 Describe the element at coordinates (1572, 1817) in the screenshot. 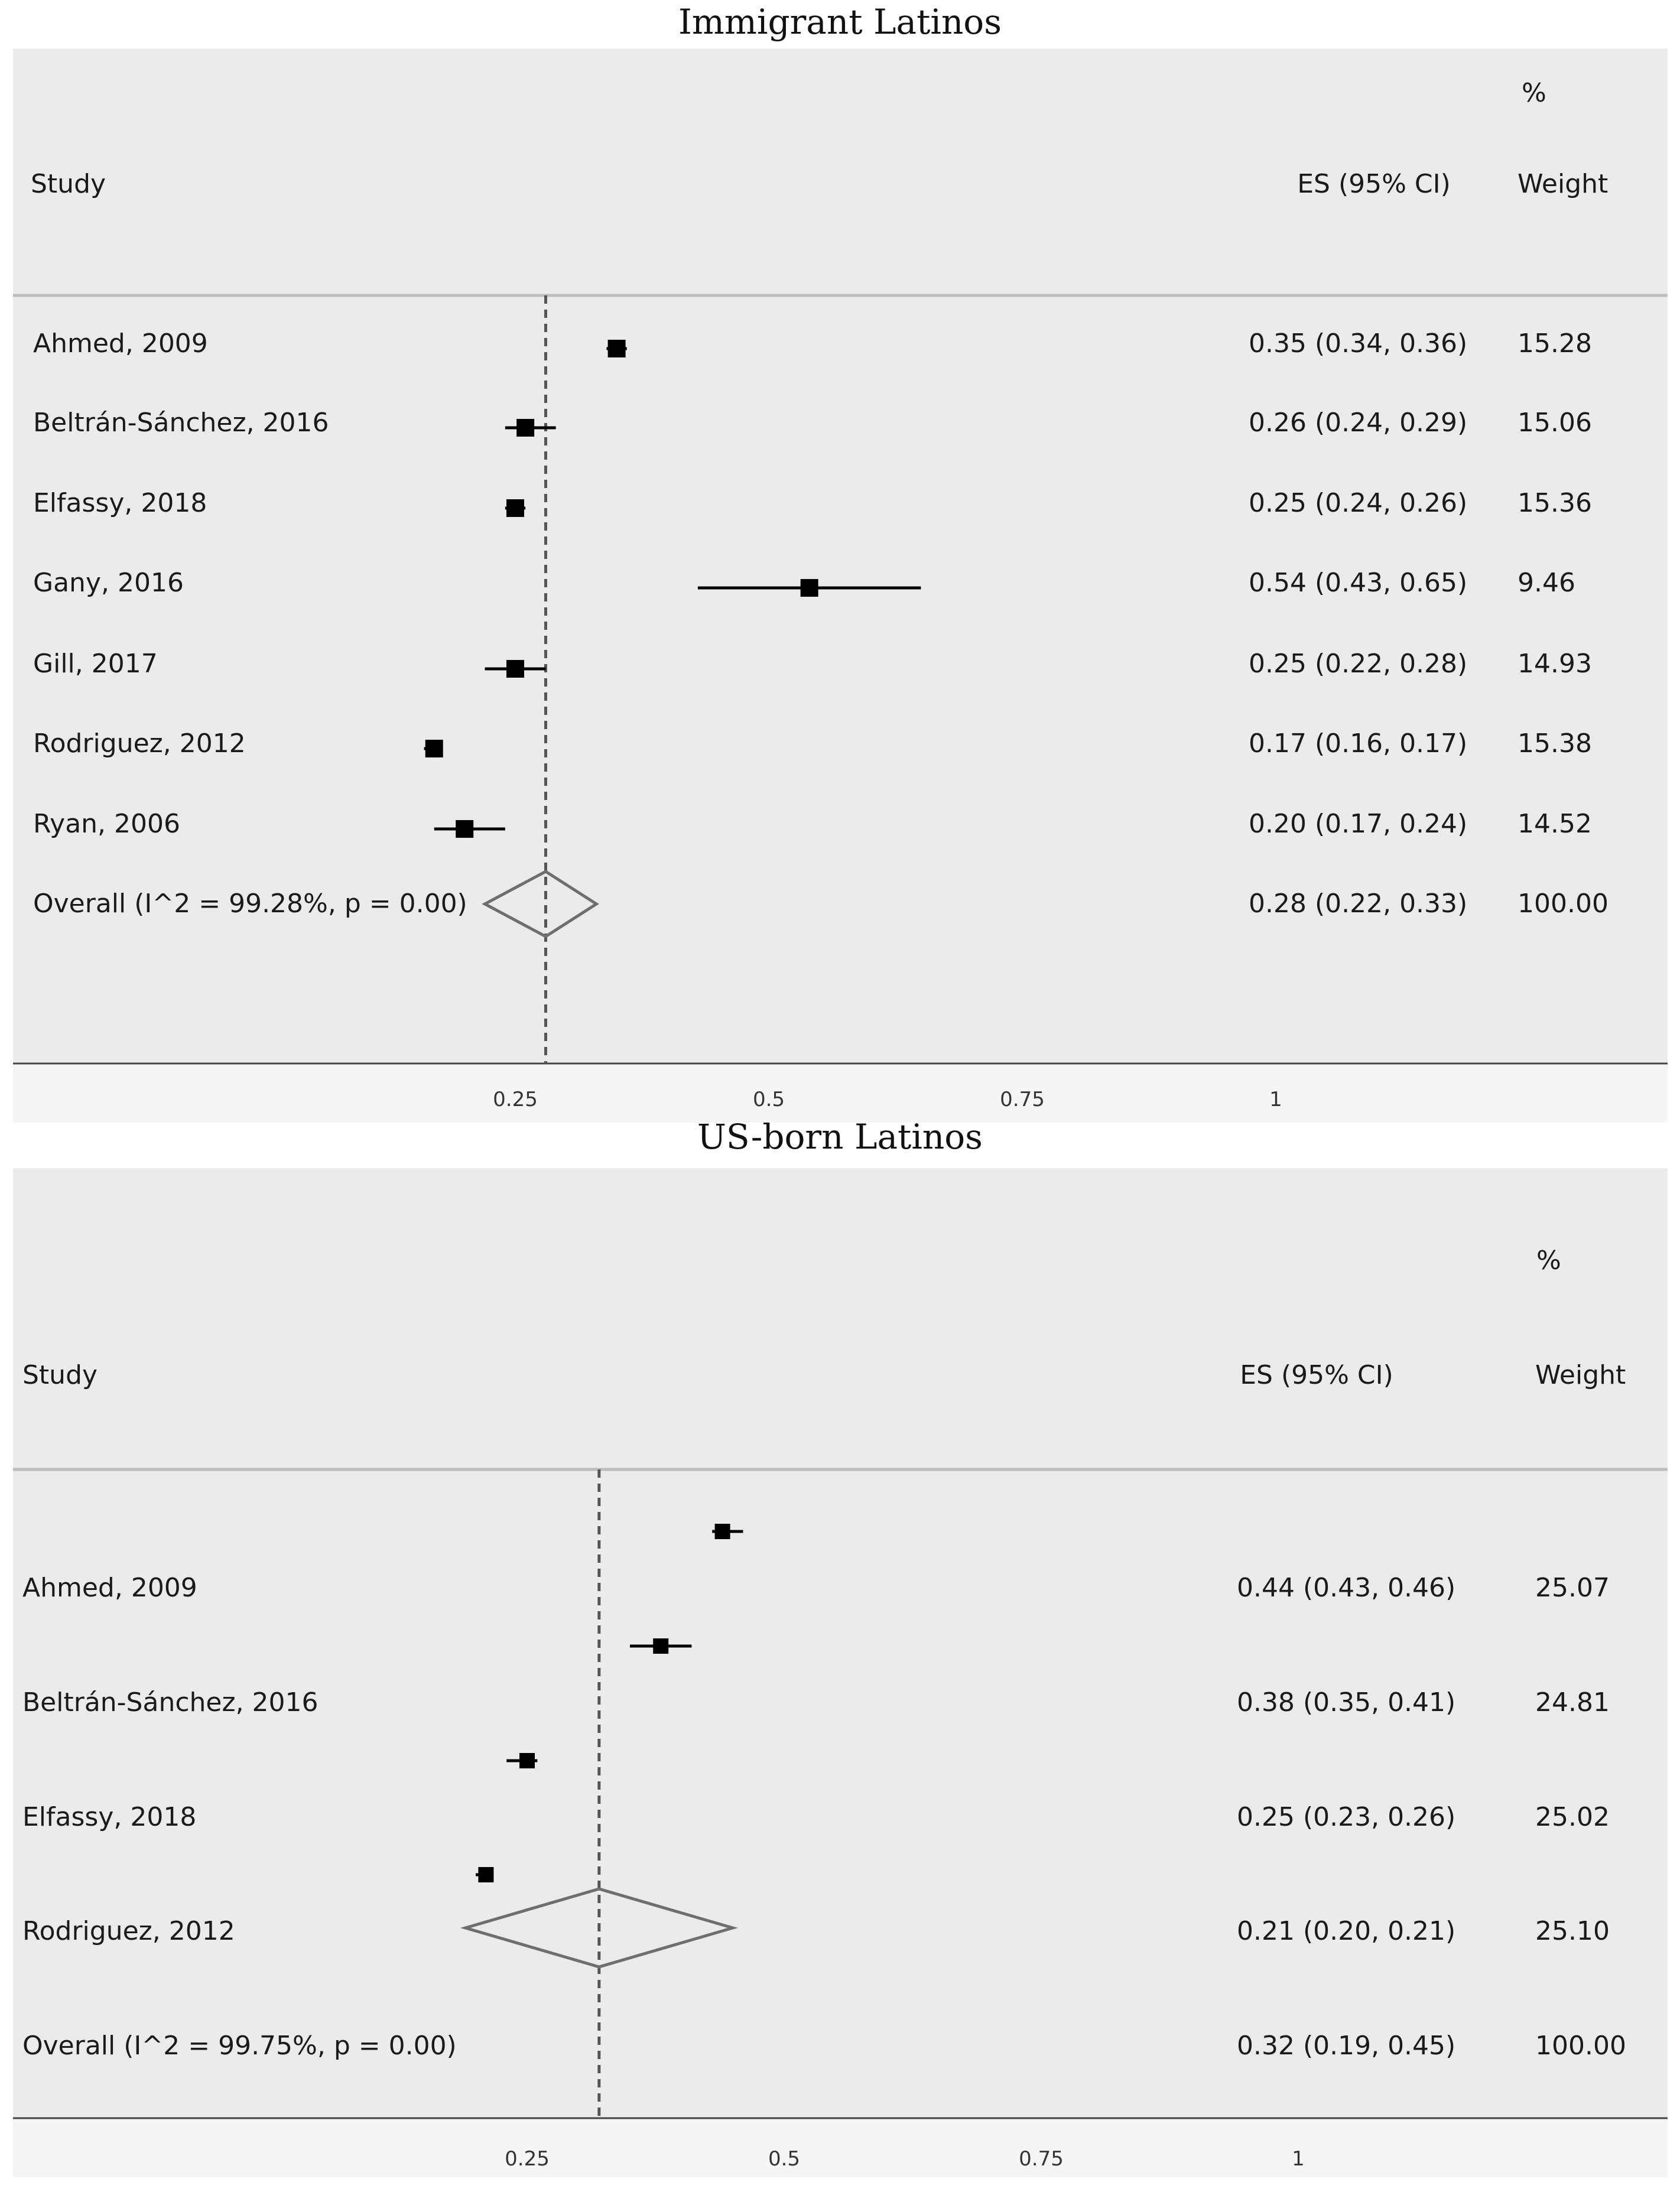

I see `chart1-weight-text-2: 25.02` at that location.